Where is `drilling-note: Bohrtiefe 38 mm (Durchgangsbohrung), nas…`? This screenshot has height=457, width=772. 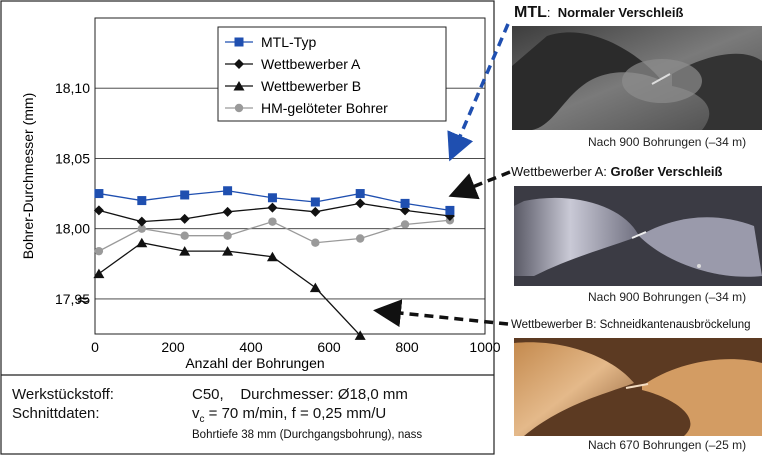 drilling-note: Bohrtiefe 38 mm (Durchgangsbohrung), nas… is located at coordinates (307, 435).